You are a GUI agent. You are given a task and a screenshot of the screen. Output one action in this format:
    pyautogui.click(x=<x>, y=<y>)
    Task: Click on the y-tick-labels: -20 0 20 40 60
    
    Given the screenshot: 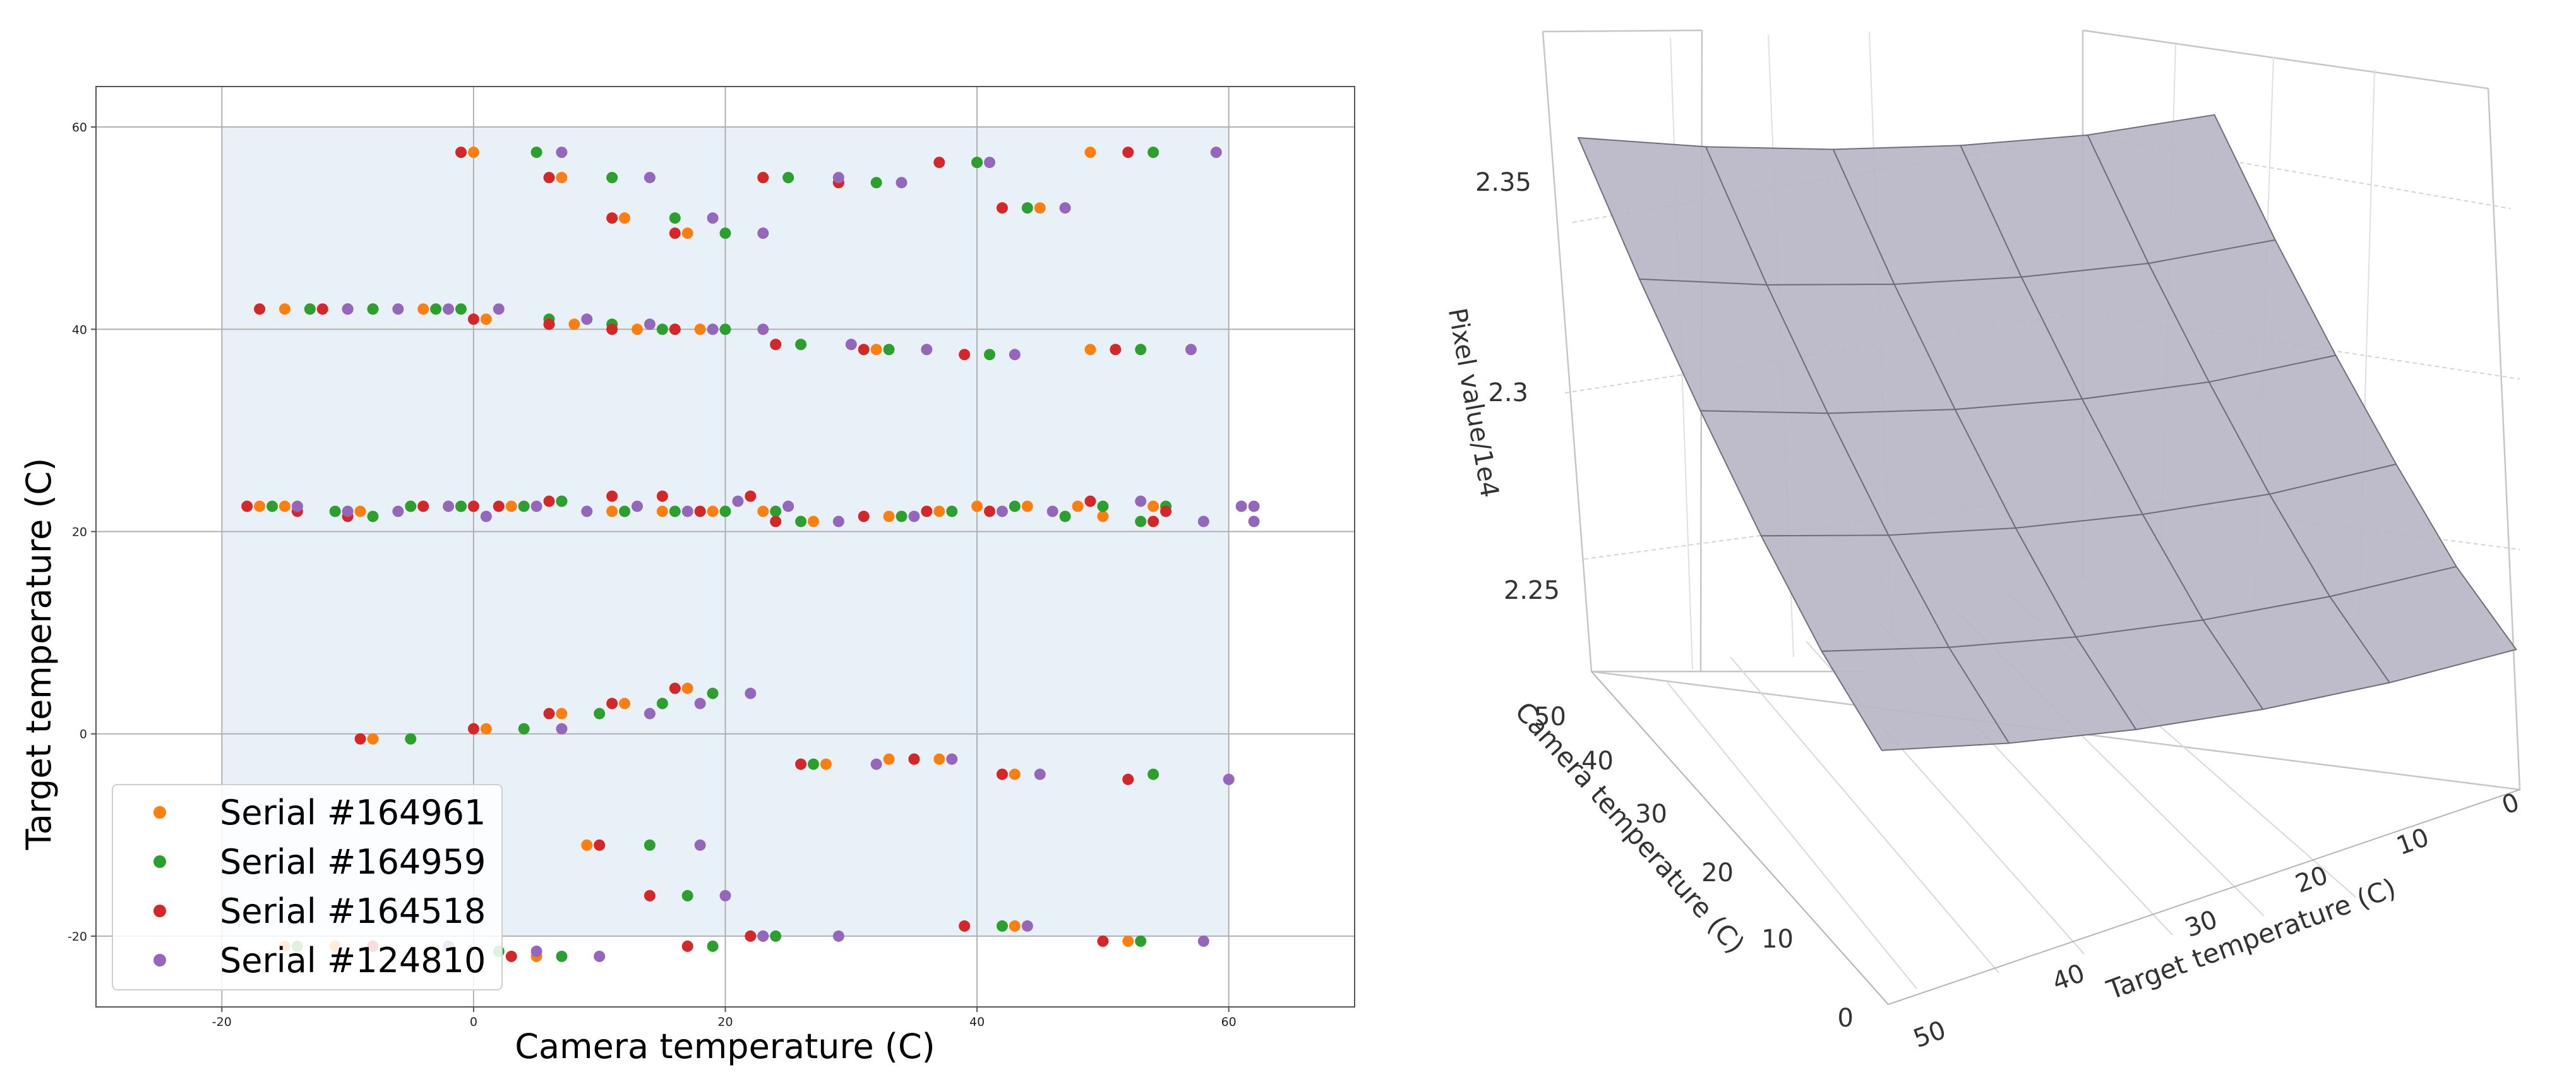 What is the action you would take?
    pyautogui.click(x=77, y=533)
    